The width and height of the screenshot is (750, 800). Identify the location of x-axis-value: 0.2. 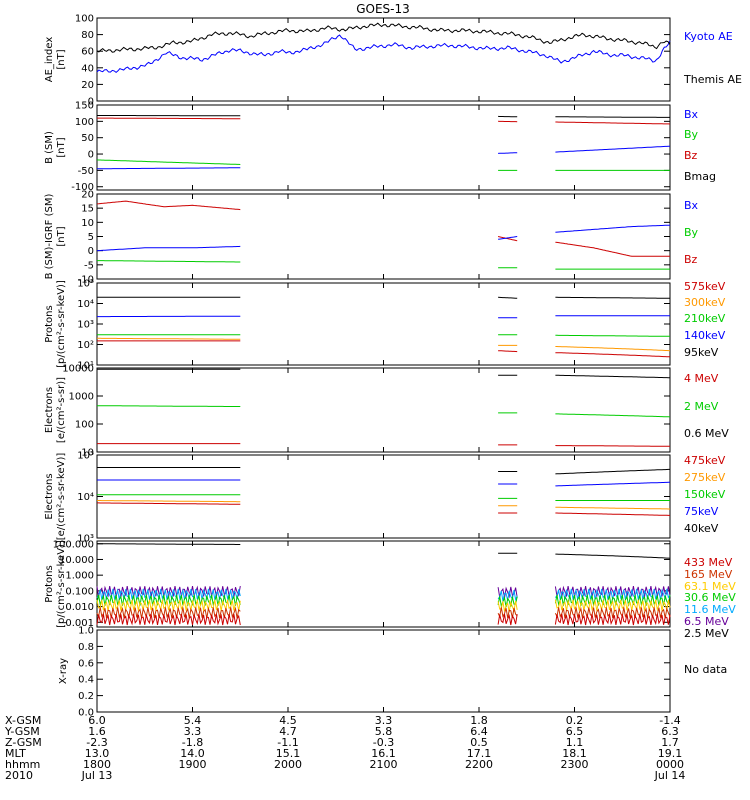
(575, 720).